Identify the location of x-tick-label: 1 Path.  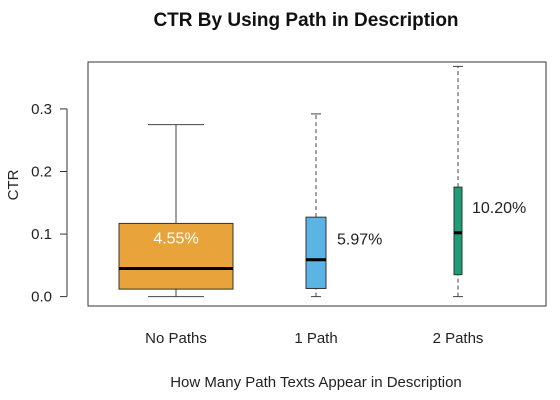
(315, 338).